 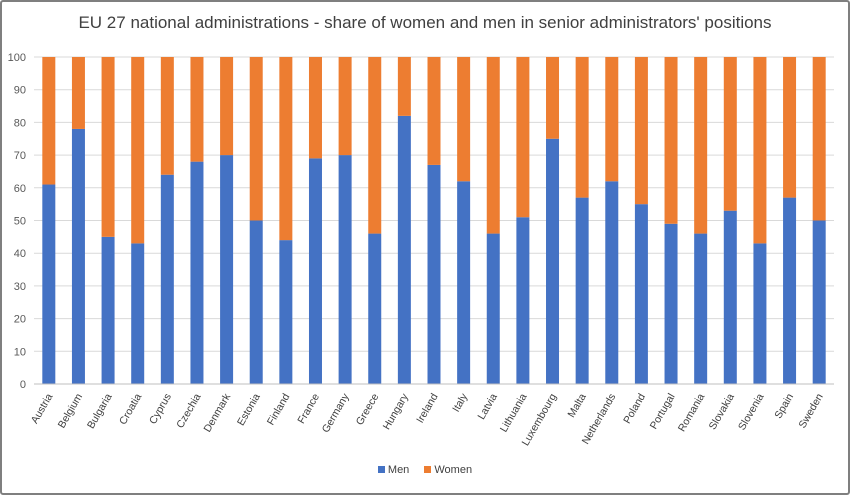 What do you see at coordinates (167, 116) in the screenshot?
I see `bar-women-cyprus` at bounding box center [167, 116].